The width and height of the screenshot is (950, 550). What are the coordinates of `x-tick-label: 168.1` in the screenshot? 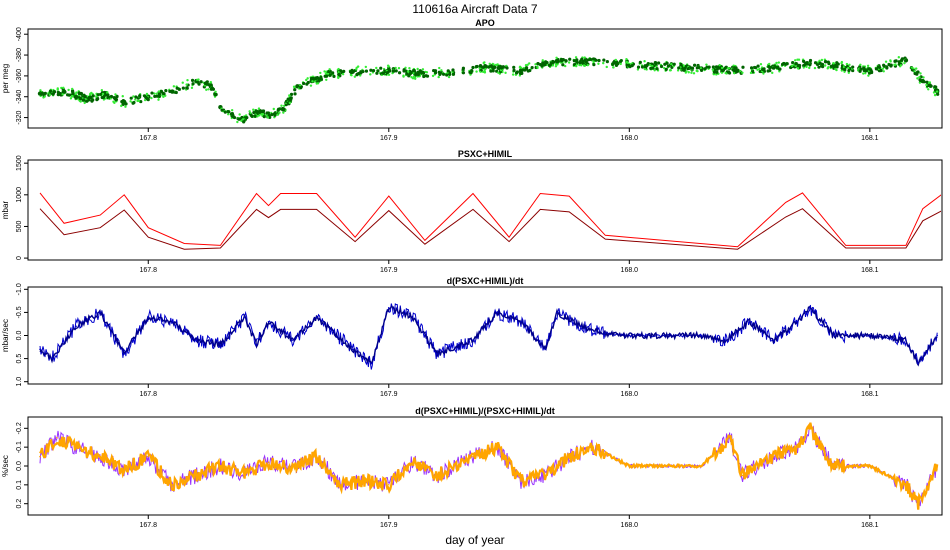 It's located at (870, 525).